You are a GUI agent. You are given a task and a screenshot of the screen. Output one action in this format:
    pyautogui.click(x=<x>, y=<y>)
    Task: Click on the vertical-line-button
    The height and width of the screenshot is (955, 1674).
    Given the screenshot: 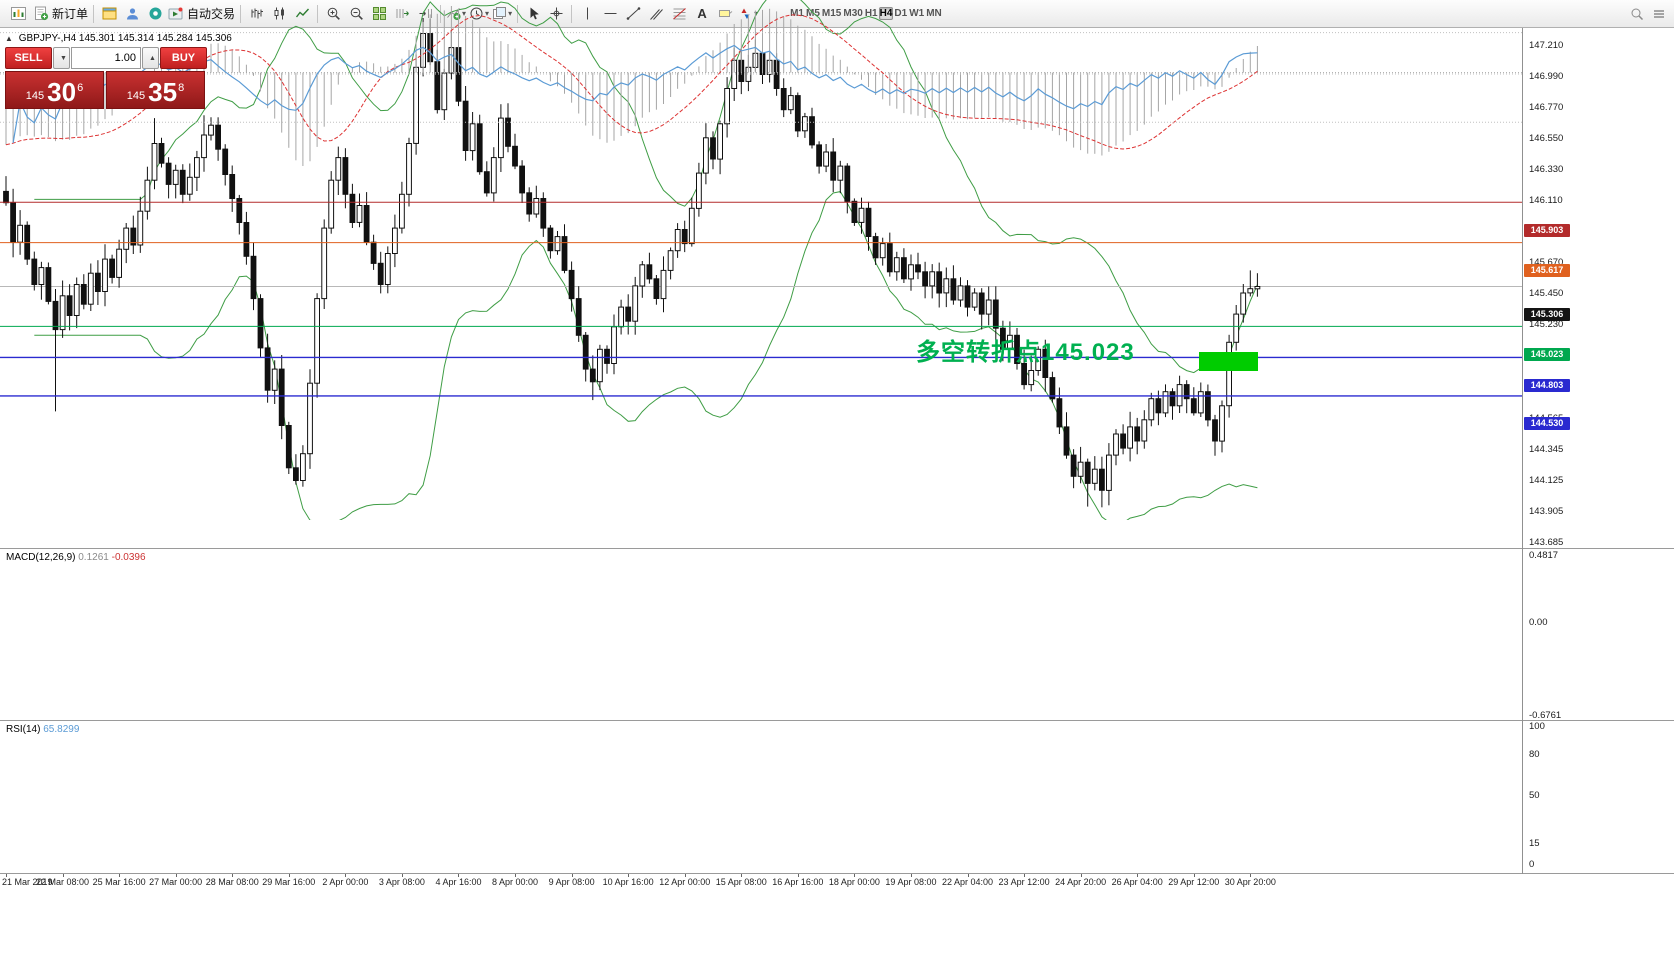 What is the action you would take?
    pyautogui.click(x=587, y=14)
    